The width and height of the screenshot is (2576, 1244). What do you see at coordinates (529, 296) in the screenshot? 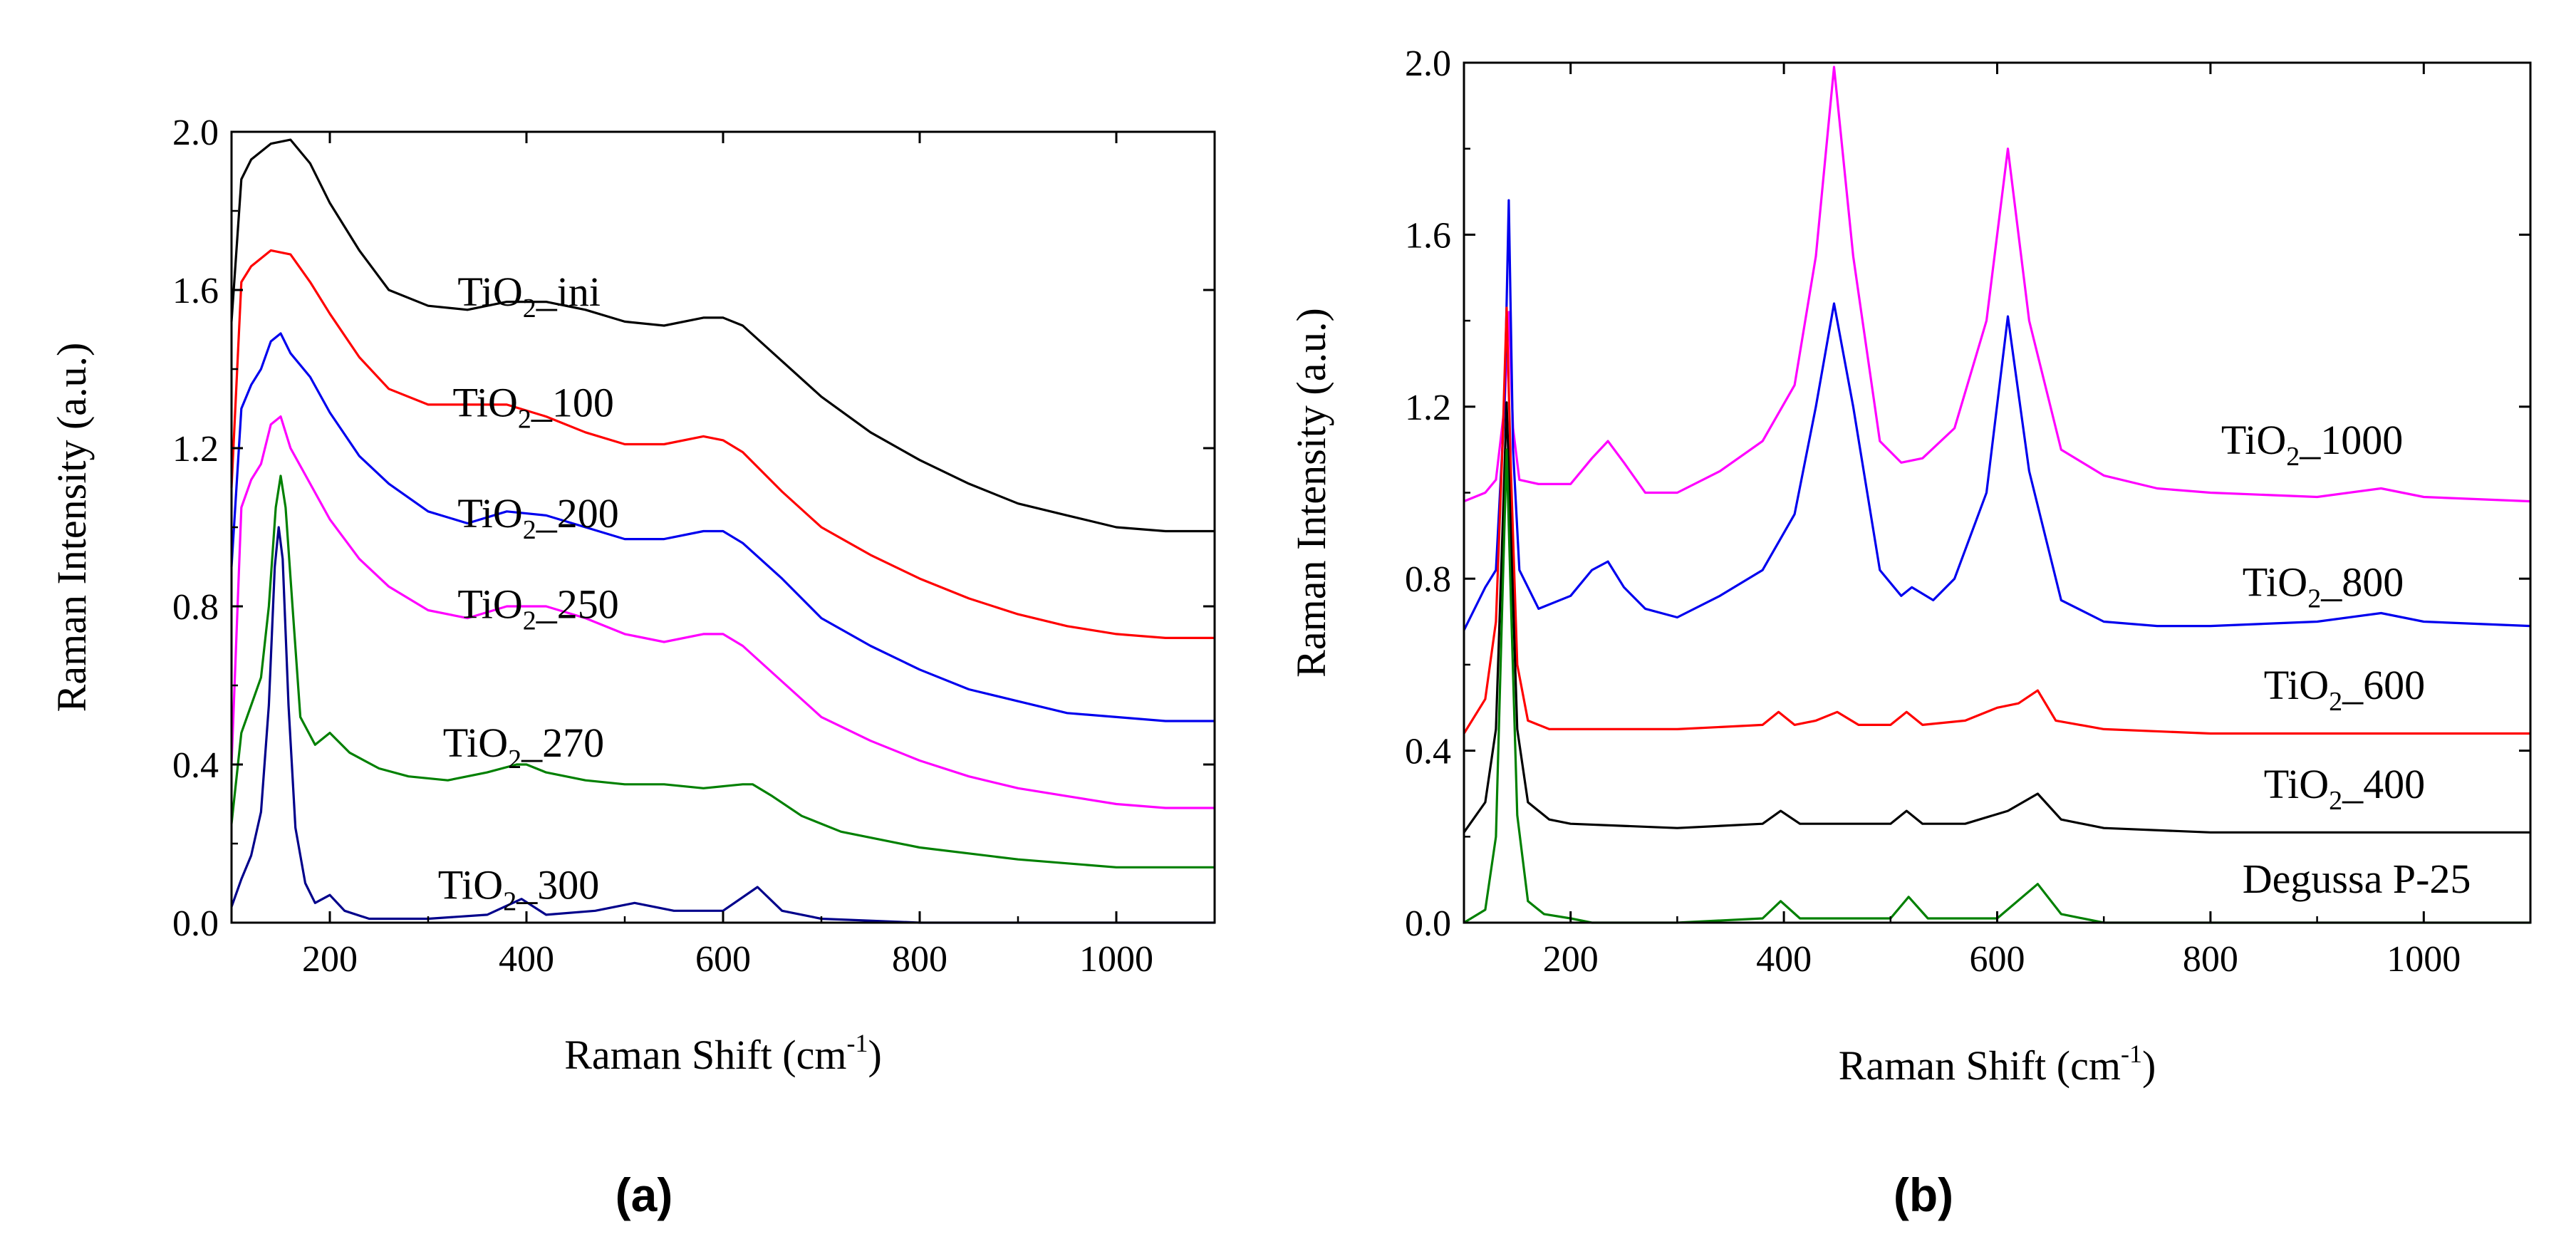
I see `series-label: TiO2_ini` at bounding box center [529, 296].